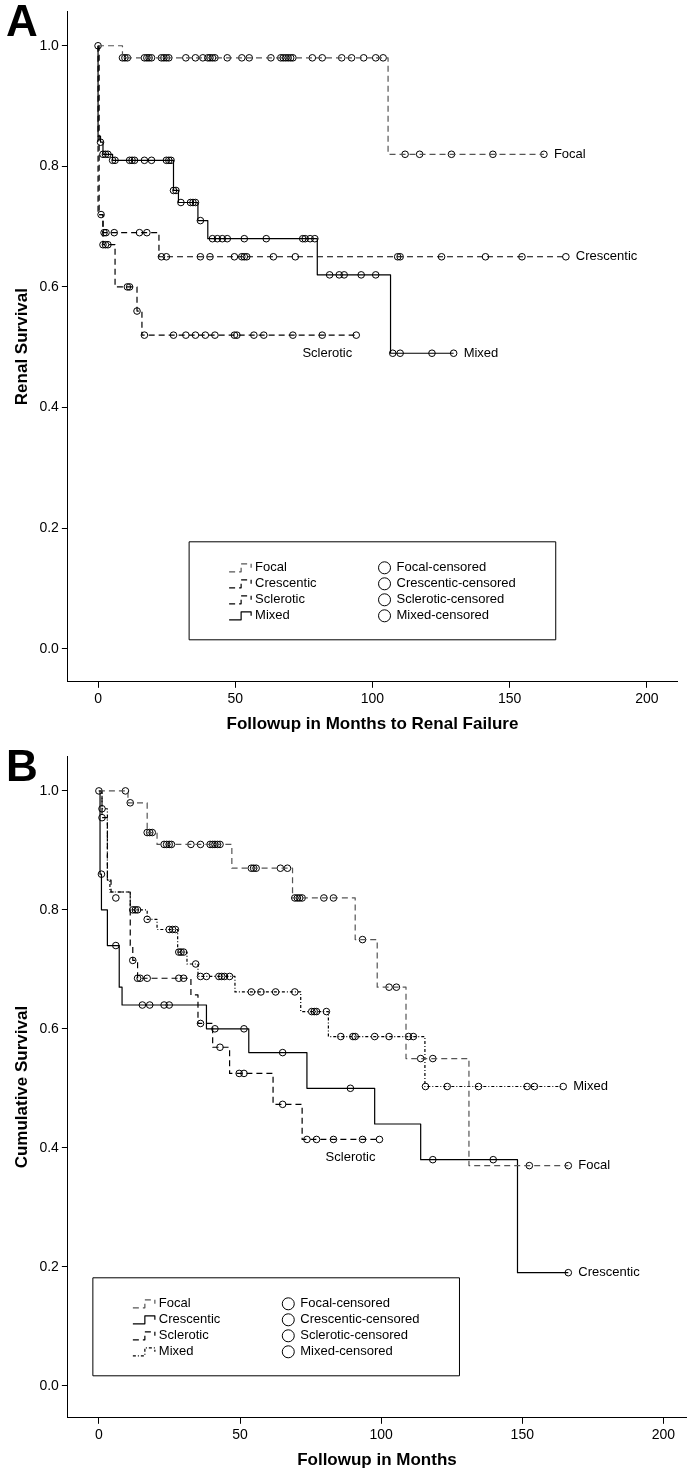  Describe the element at coordinates (21, 347) in the screenshot. I see `y-axis-title: Renal Survival` at that location.